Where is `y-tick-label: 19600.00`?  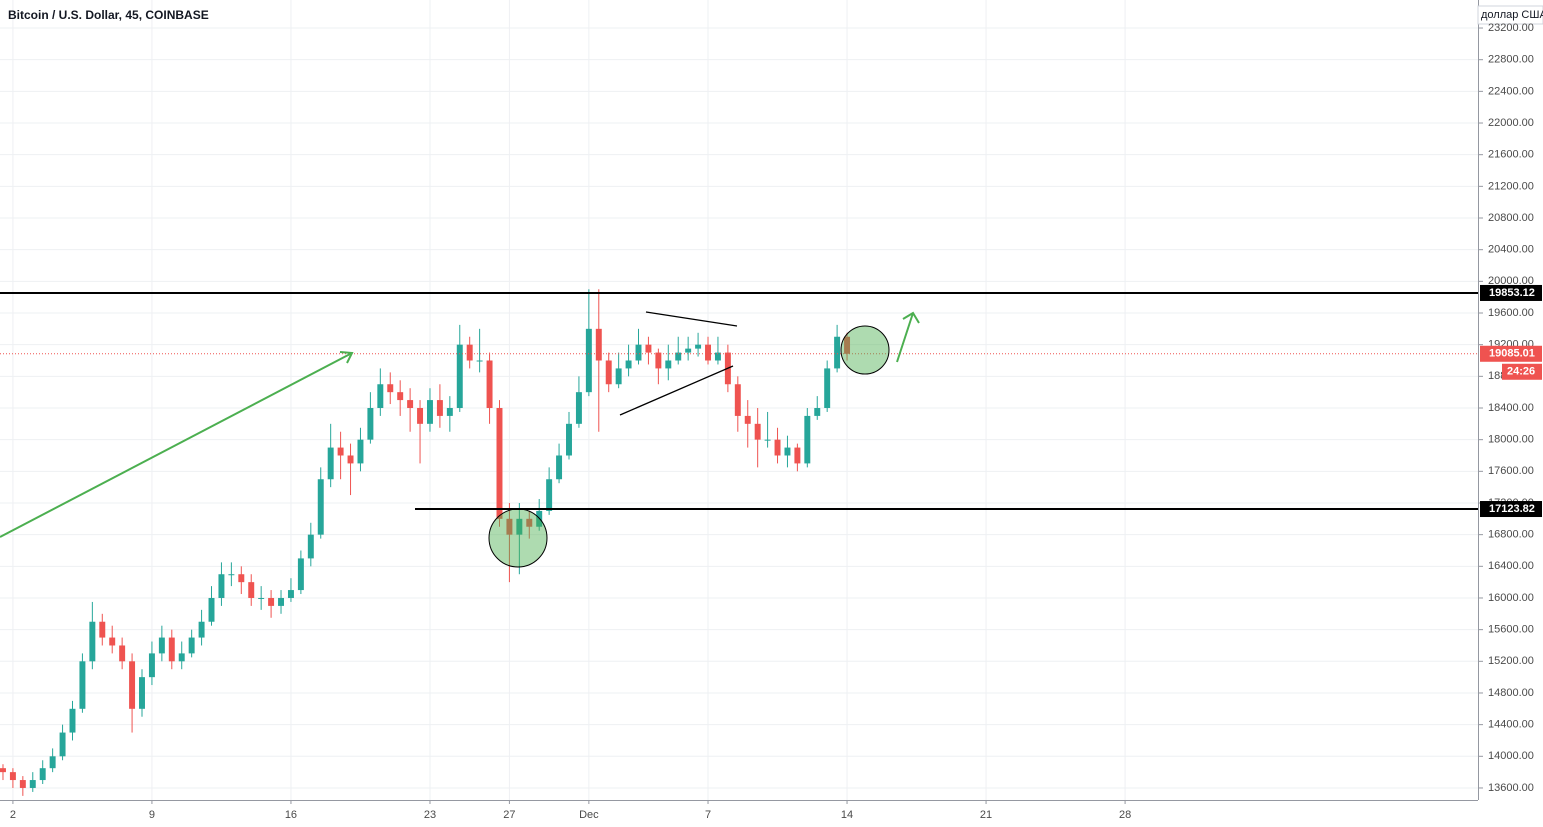
y-tick-label: 19600.00 is located at coordinates (1511, 313).